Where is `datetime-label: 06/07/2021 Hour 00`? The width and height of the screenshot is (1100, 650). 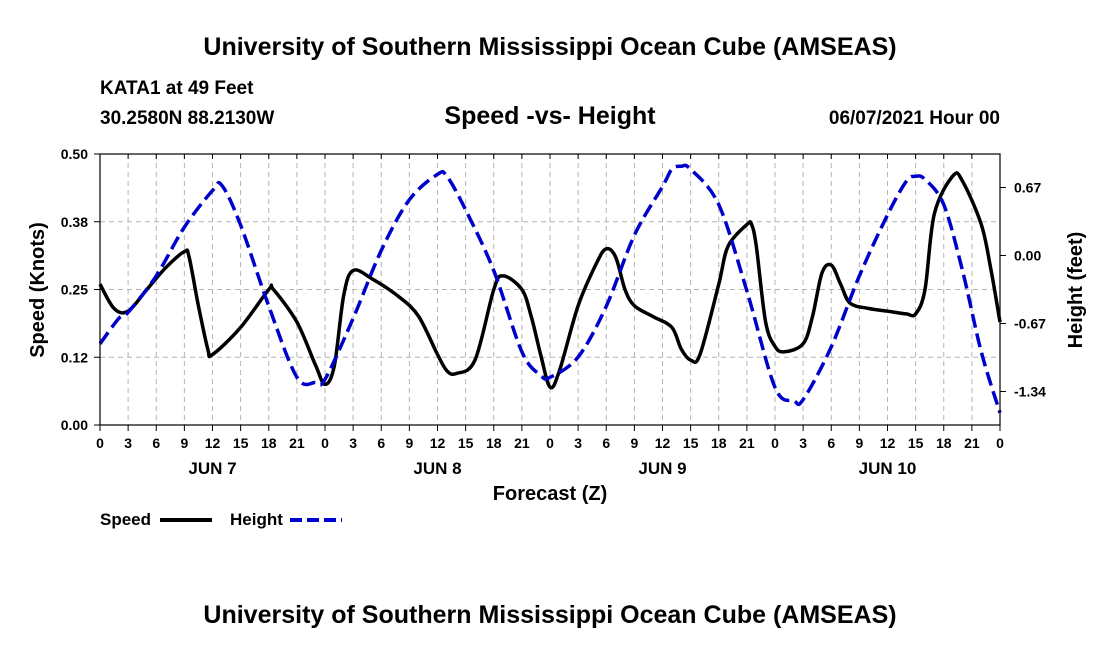
datetime-label: 06/07/2021 Hour 00 is located at coordinates (914, 118).